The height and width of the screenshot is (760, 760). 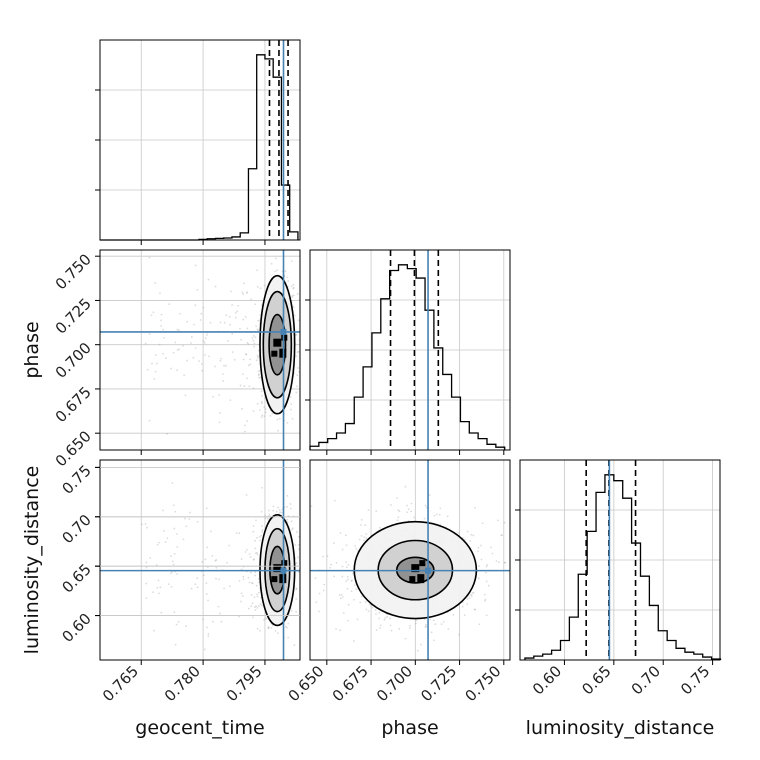 I want to click on x-axis-label-geocent-time: geocent_time, so click(x=199, y=728).